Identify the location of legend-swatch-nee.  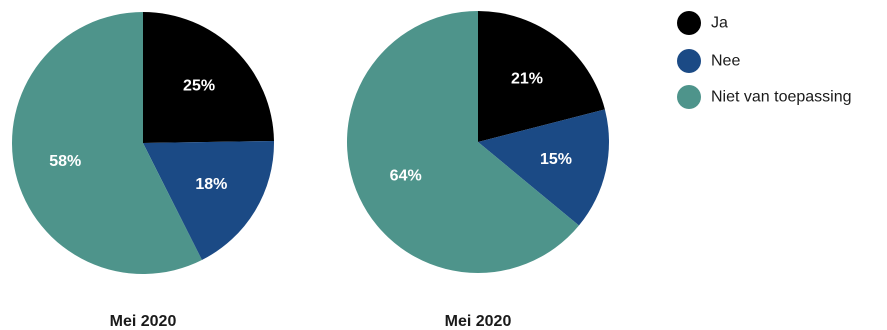
(689, 61).